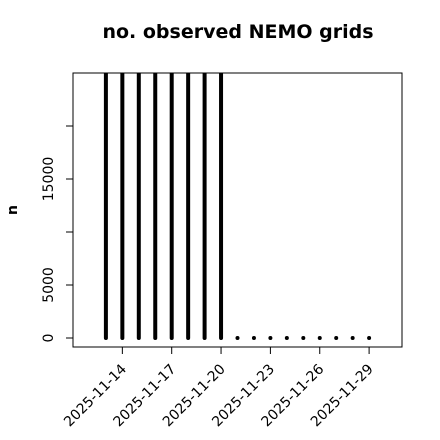 This screenshot has height=440, width=440. Describe the element at coordinates (49, 285) in the screenshot. I see `y-tick-label: 5000` at that location.